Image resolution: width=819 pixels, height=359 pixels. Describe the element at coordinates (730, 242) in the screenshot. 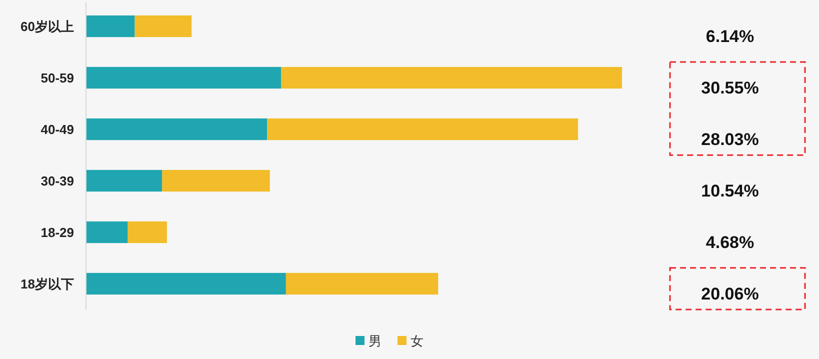

I see `text: 4.68%` at that location.